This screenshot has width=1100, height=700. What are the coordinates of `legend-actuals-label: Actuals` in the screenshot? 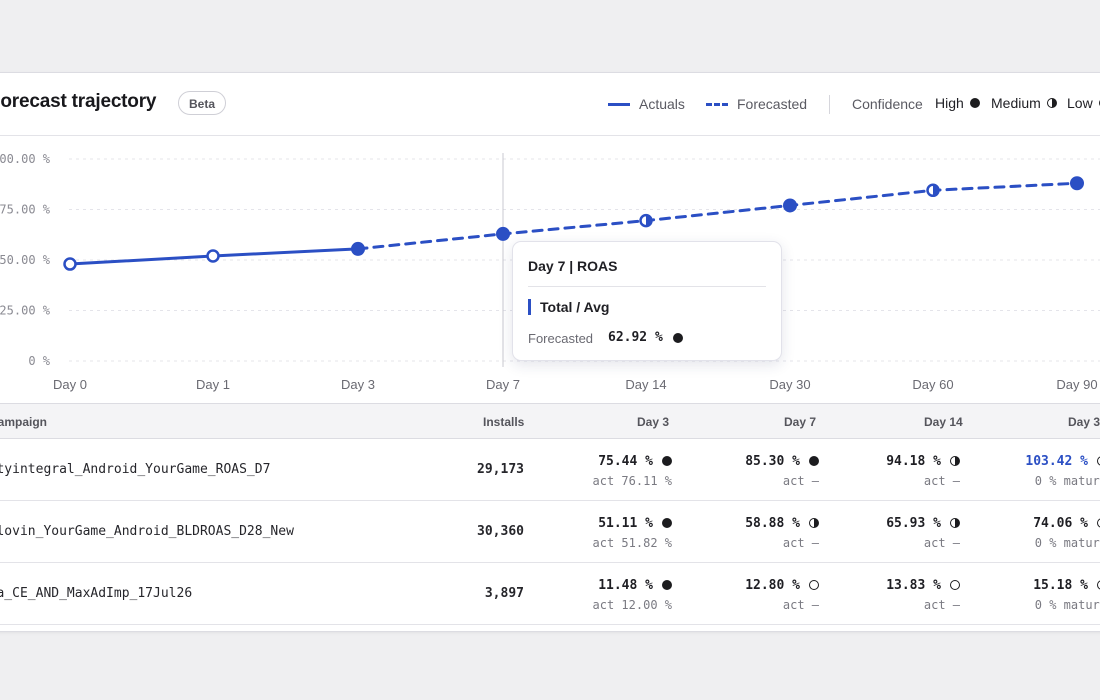 It's located at (662, 104).